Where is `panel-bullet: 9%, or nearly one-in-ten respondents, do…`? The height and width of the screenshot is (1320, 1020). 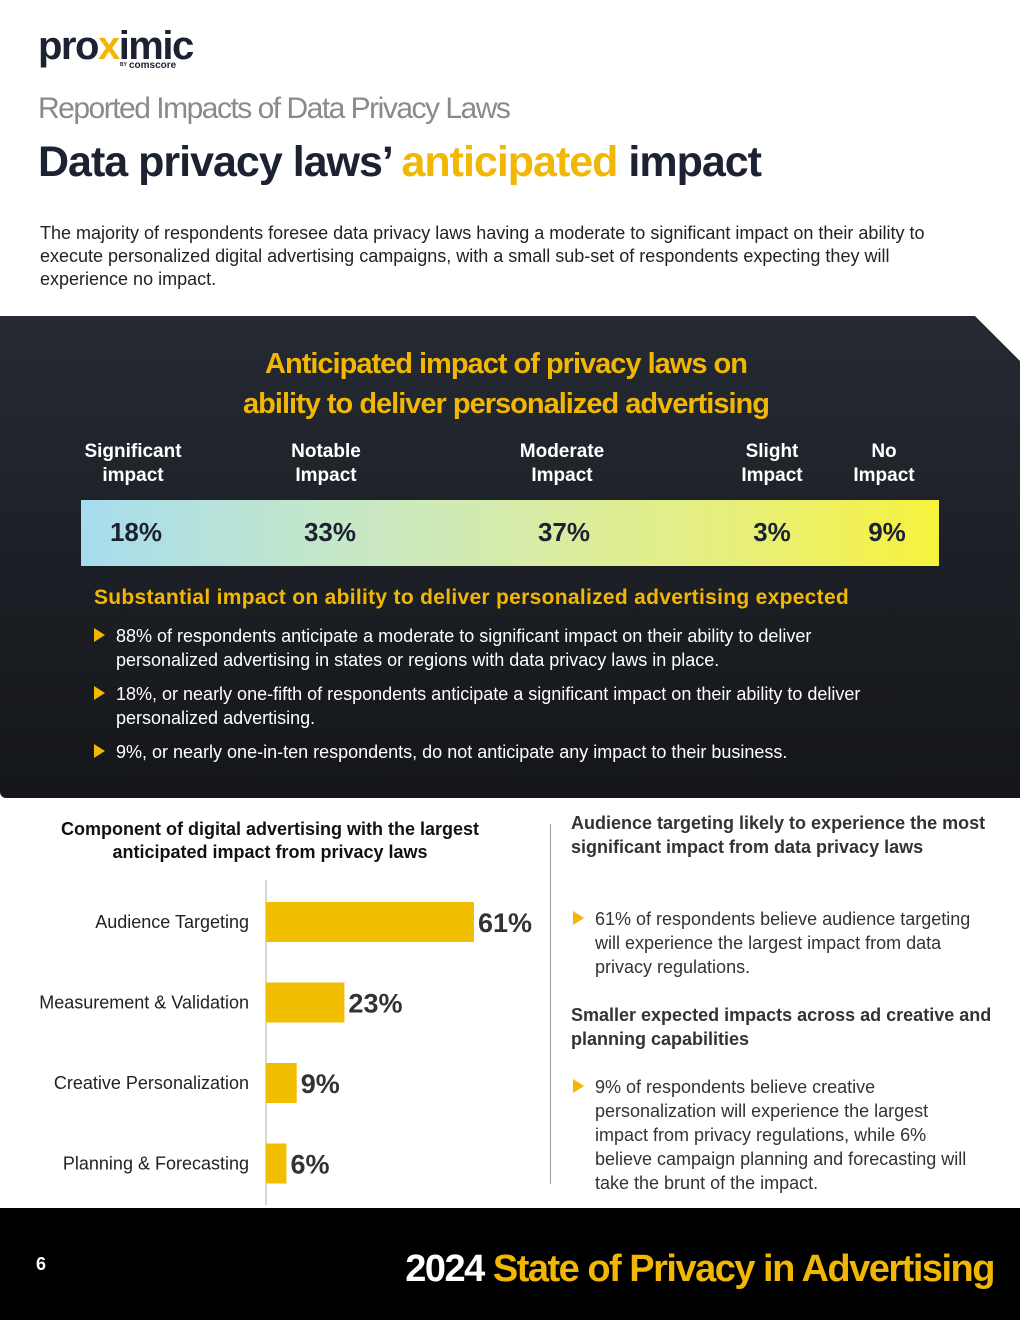
panel-bullet: 9%, or nearly one-in-ten respondents, do… is located at coordinates (504, 752).